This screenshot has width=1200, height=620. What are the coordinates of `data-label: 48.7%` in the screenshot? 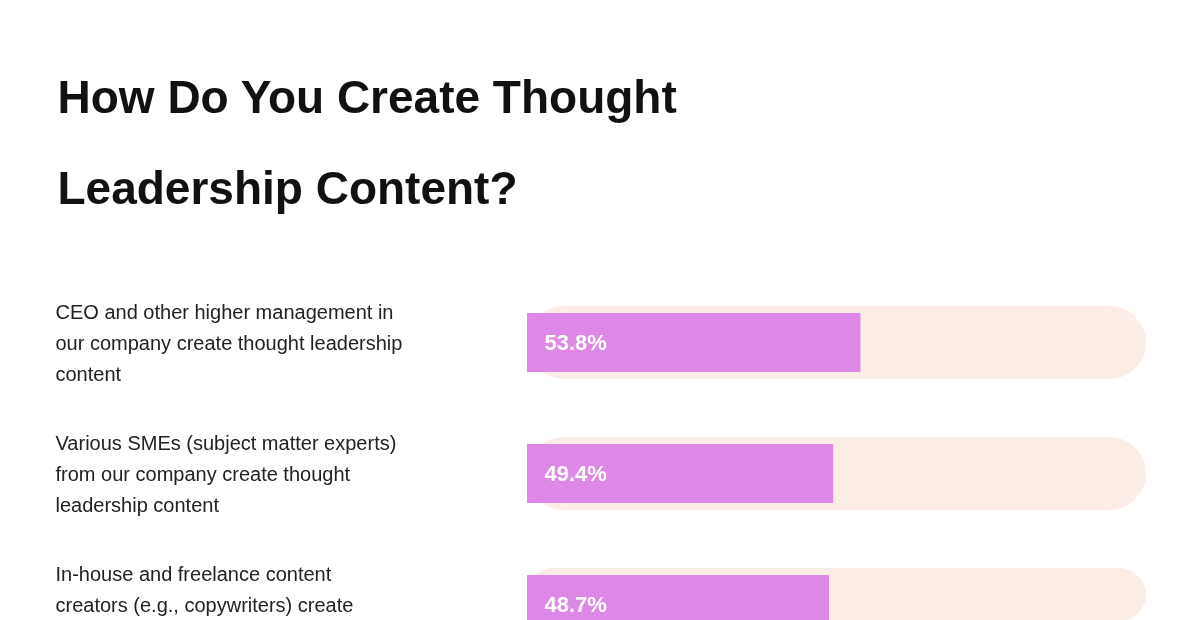 It's located at (575, 604).